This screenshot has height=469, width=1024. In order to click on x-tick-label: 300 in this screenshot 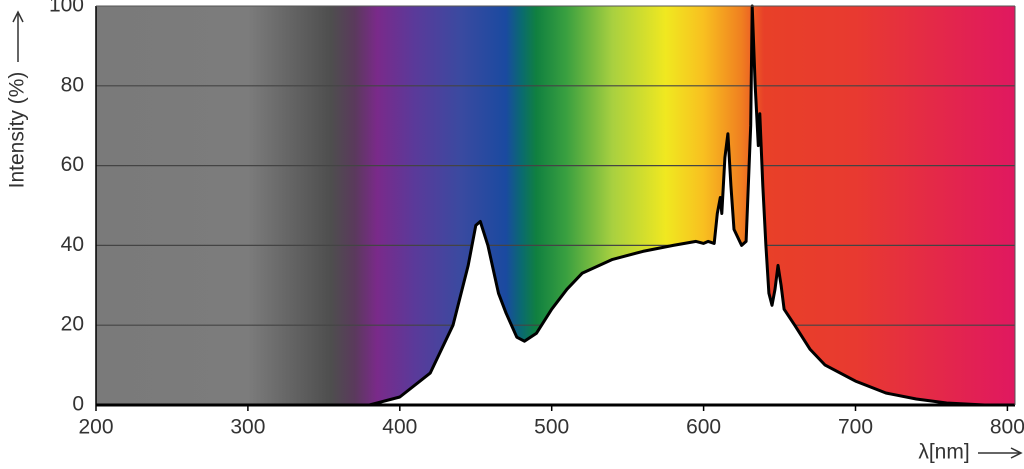, I will do `click(247, 427)`.